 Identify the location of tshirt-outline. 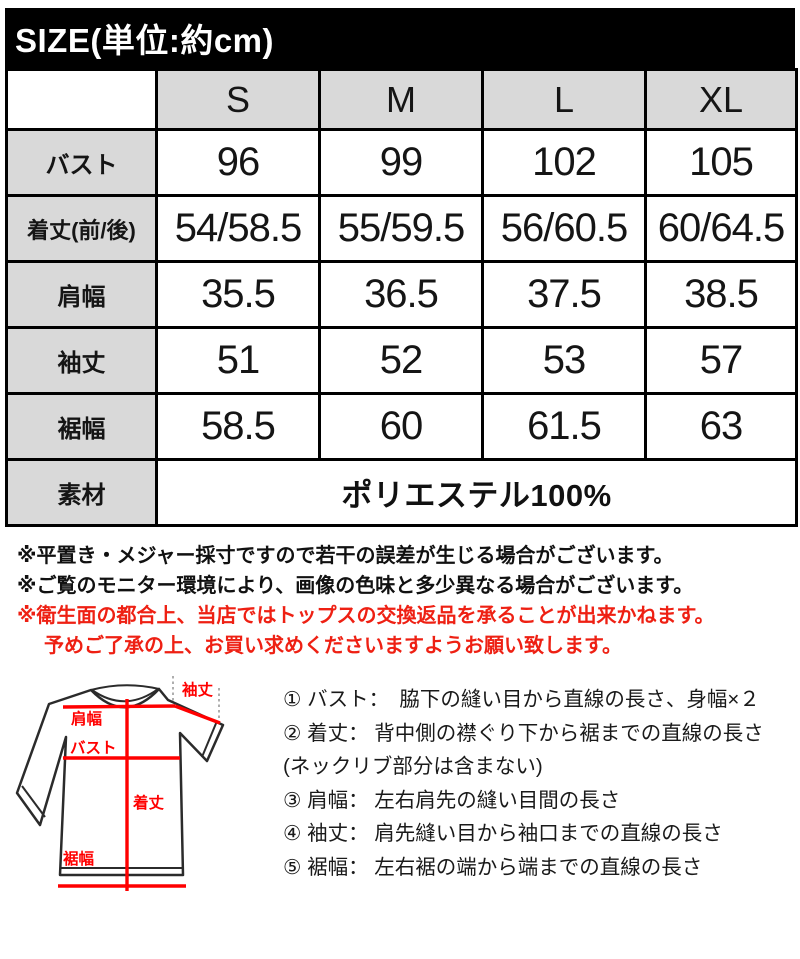
(120, 782).